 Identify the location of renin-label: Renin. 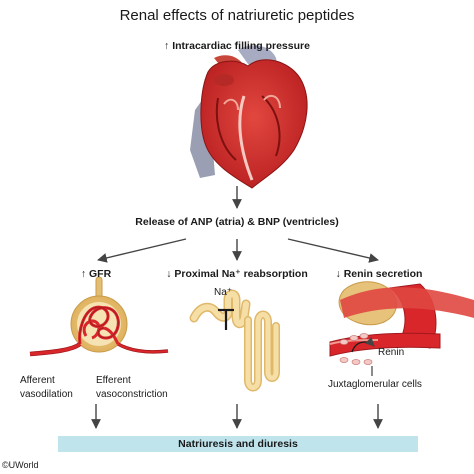
(391, 352).